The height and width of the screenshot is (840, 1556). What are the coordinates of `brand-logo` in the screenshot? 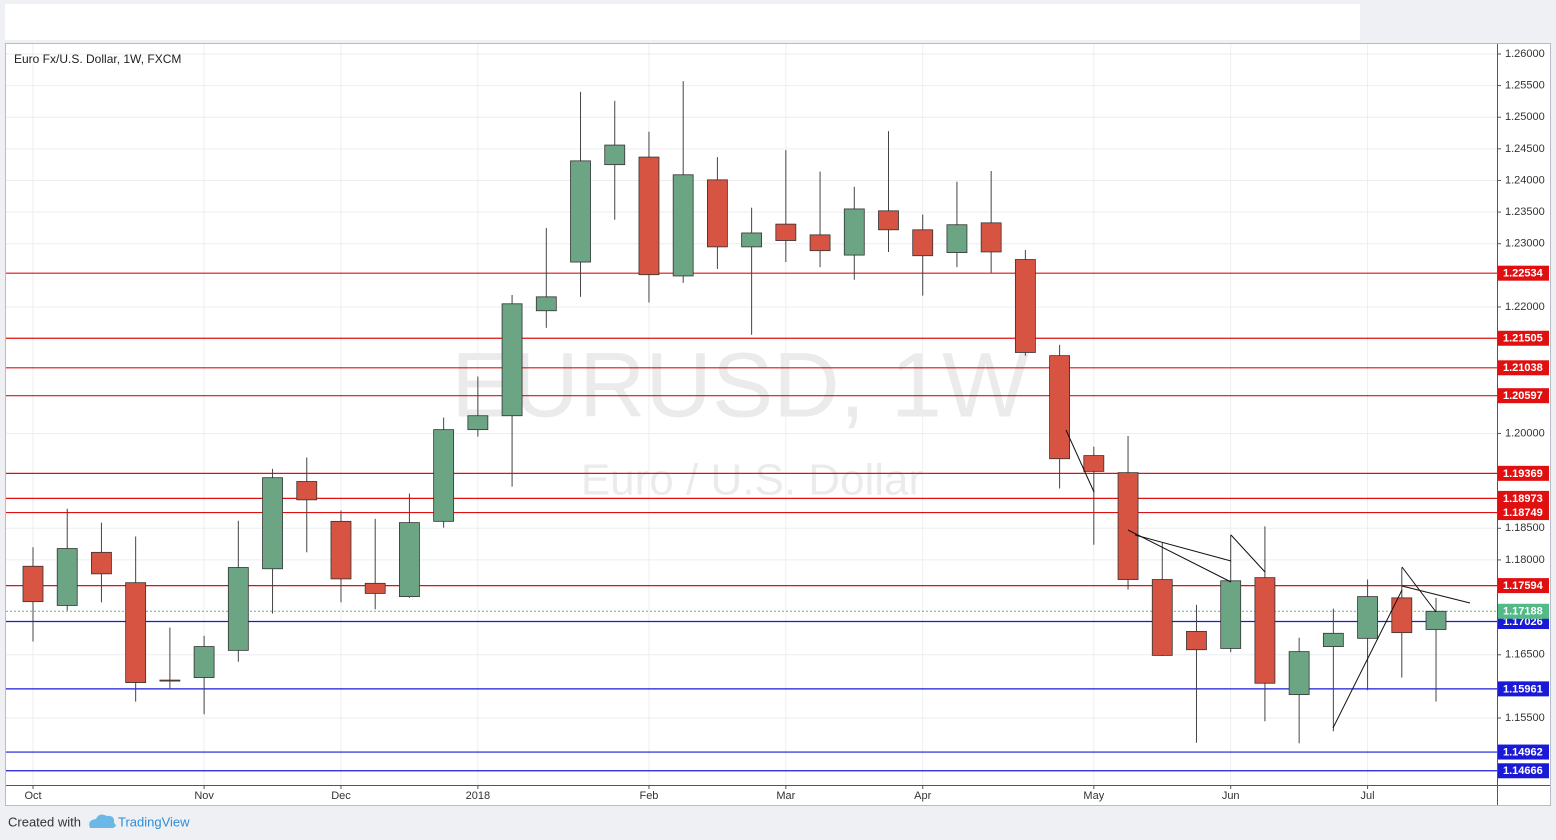 It's located at (102, 821).